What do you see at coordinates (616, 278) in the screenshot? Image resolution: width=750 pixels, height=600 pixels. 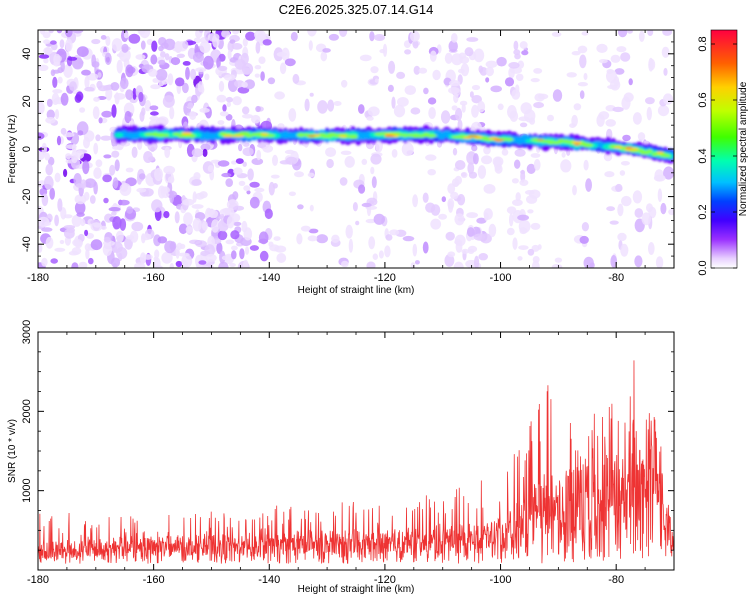 I see `x-tick-label: -80` at bounding box center [616, 278].